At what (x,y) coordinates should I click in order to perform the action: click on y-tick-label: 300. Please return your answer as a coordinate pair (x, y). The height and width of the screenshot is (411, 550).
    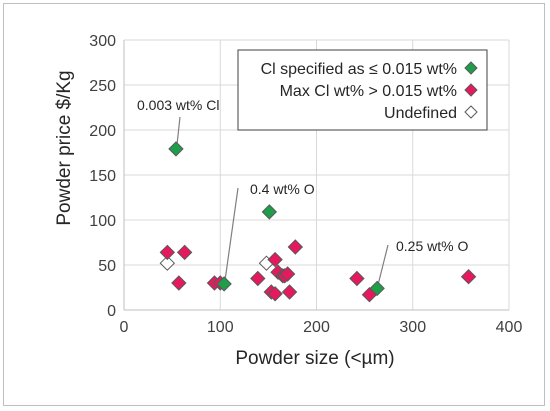
    Looking at the image, I should click on (102, 41).